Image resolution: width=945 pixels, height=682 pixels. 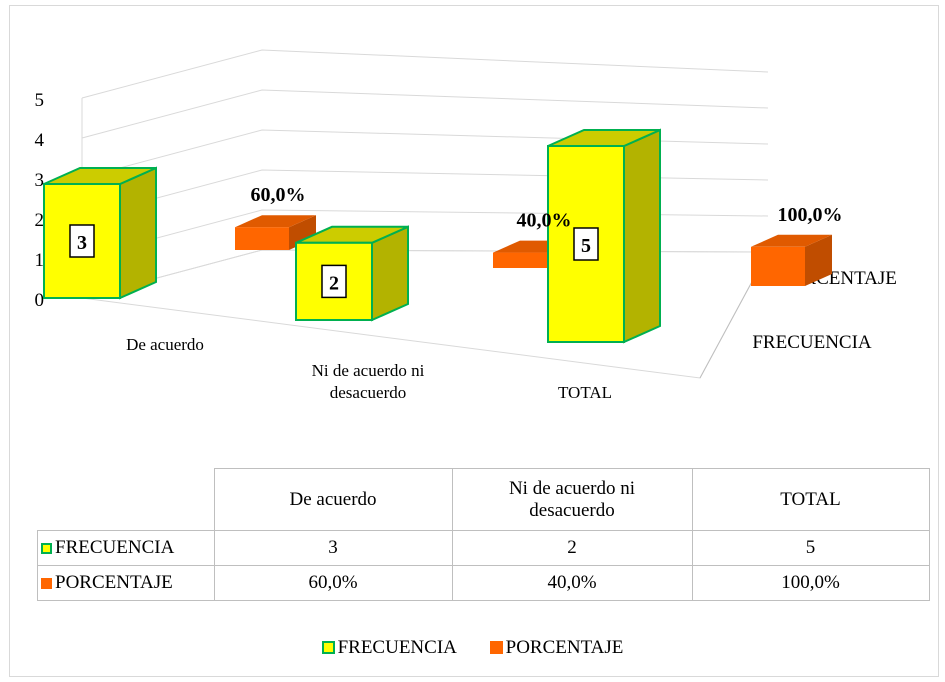 What do you see at coordinates (585, 392) in the screenshot?
I see `x-category-label: TOTAL` at bounding box center [585, 392].